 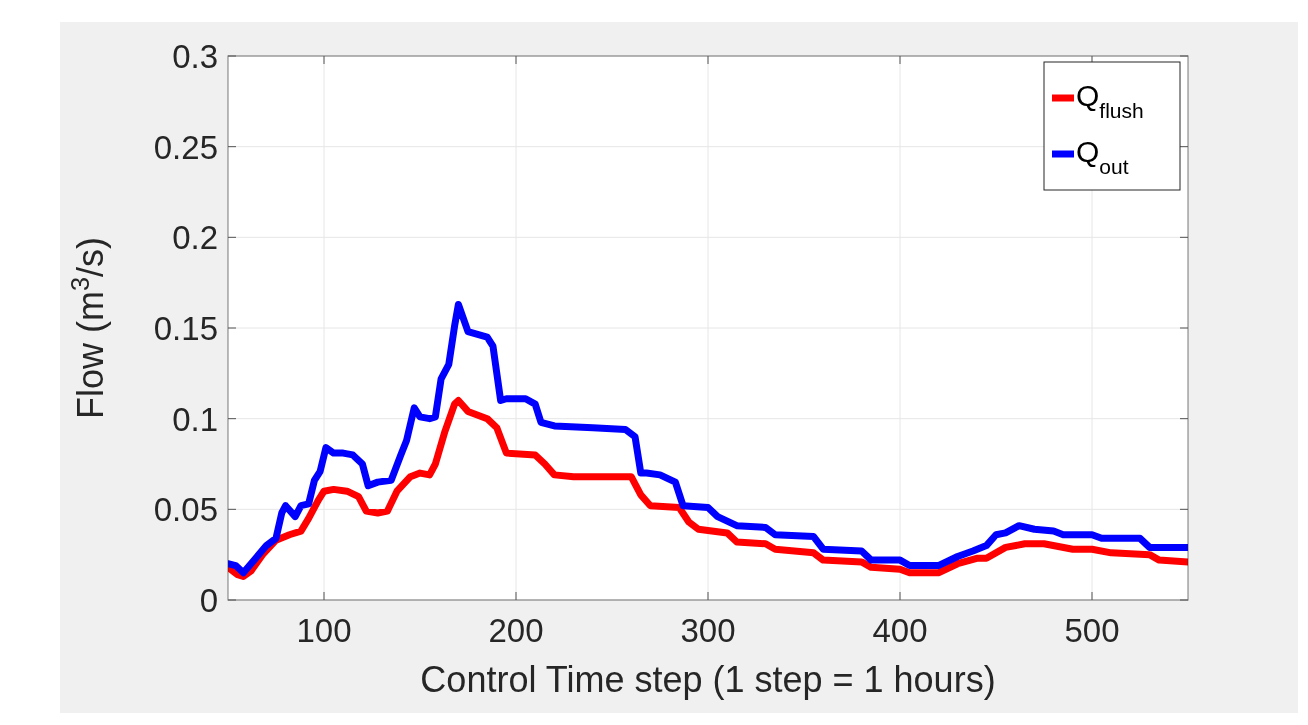 I want to click on y-tick-label: 0.1, so click(x=195, y=419).